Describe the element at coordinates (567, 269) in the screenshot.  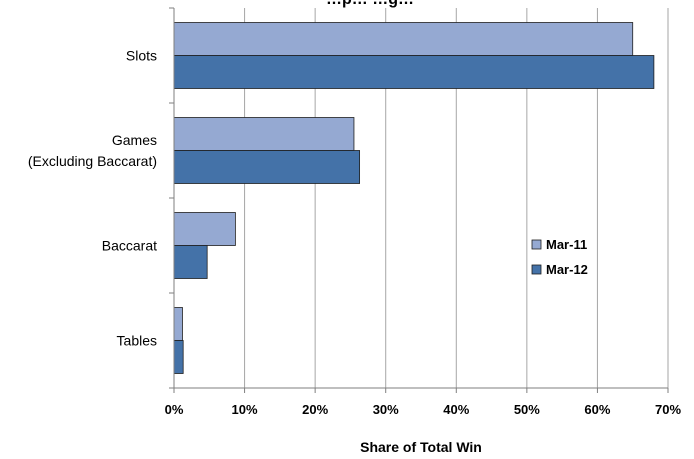
I see `legend-label: Mar-12` at that location.